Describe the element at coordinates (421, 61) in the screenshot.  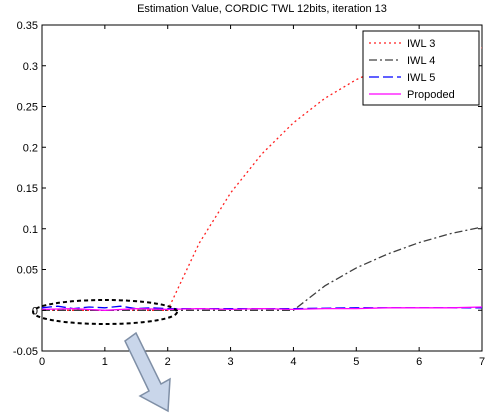
I see `legend-label: IWL 4` at that location.